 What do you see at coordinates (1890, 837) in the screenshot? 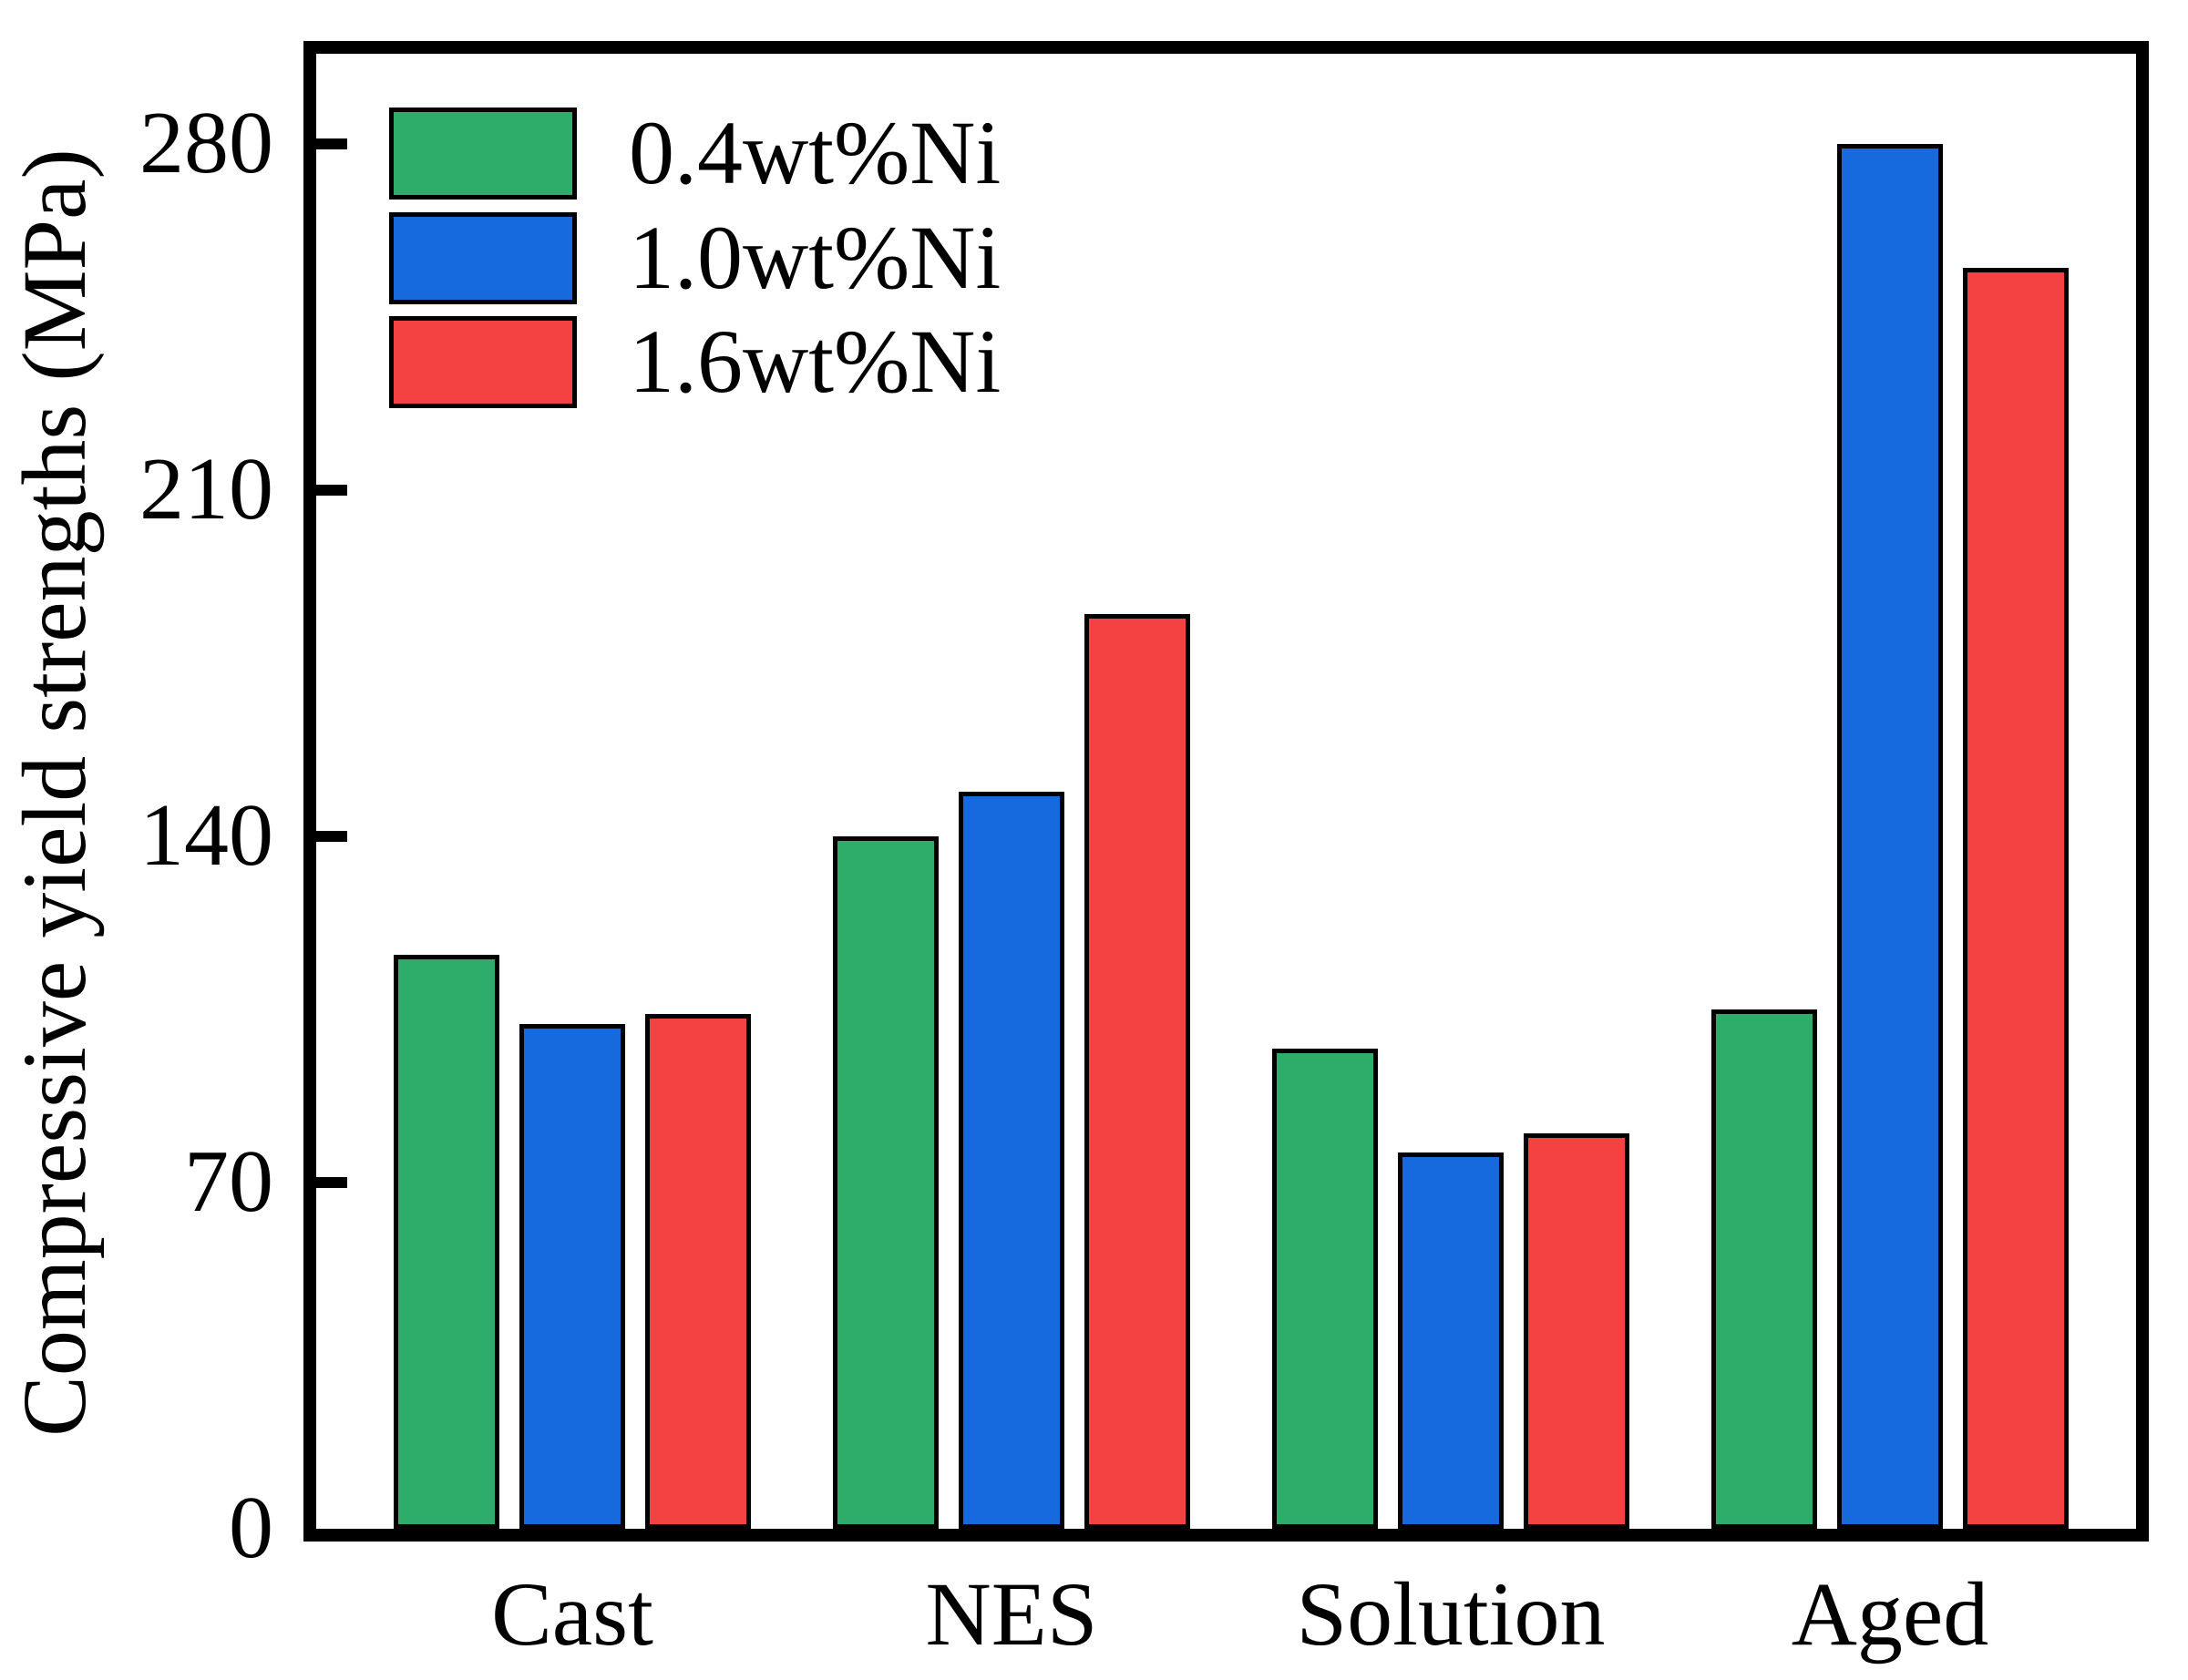
I see `bar-aged-1.0wt%Ni` at bounding box center [1890, 837].